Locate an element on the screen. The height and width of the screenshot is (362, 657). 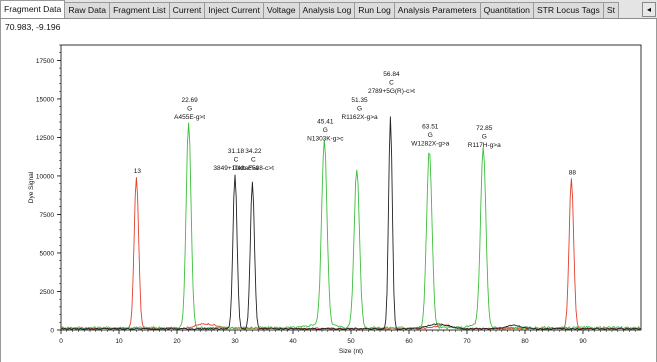
x-tick-label: 30 is located at coordinates (235, 341).